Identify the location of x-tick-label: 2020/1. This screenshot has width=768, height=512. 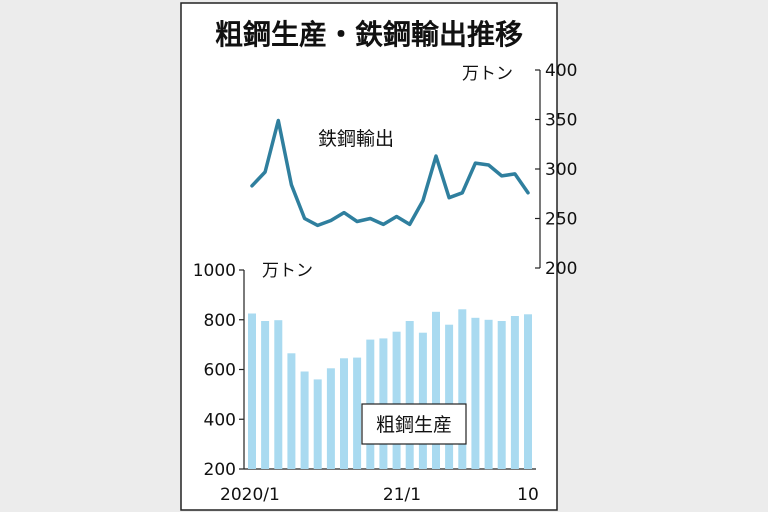
(250, 495).